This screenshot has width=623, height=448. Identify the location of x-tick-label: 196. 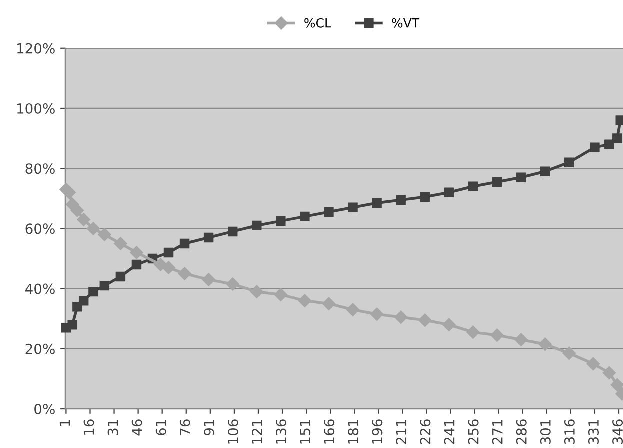
(377, 432).